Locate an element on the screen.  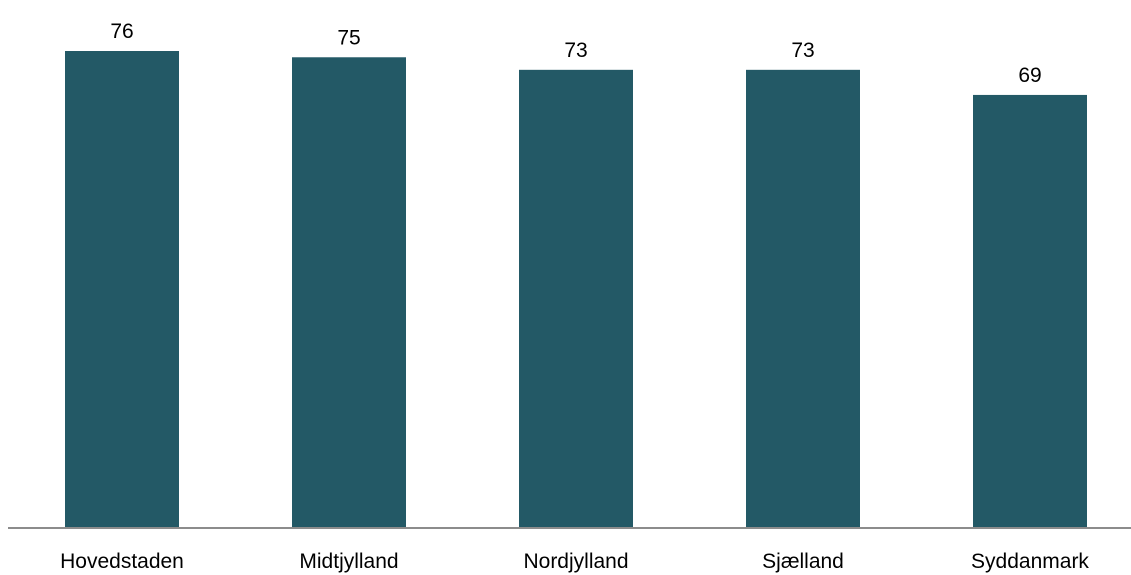
data-label-hovedstaden: 76 is located at coordinates (121, 31).